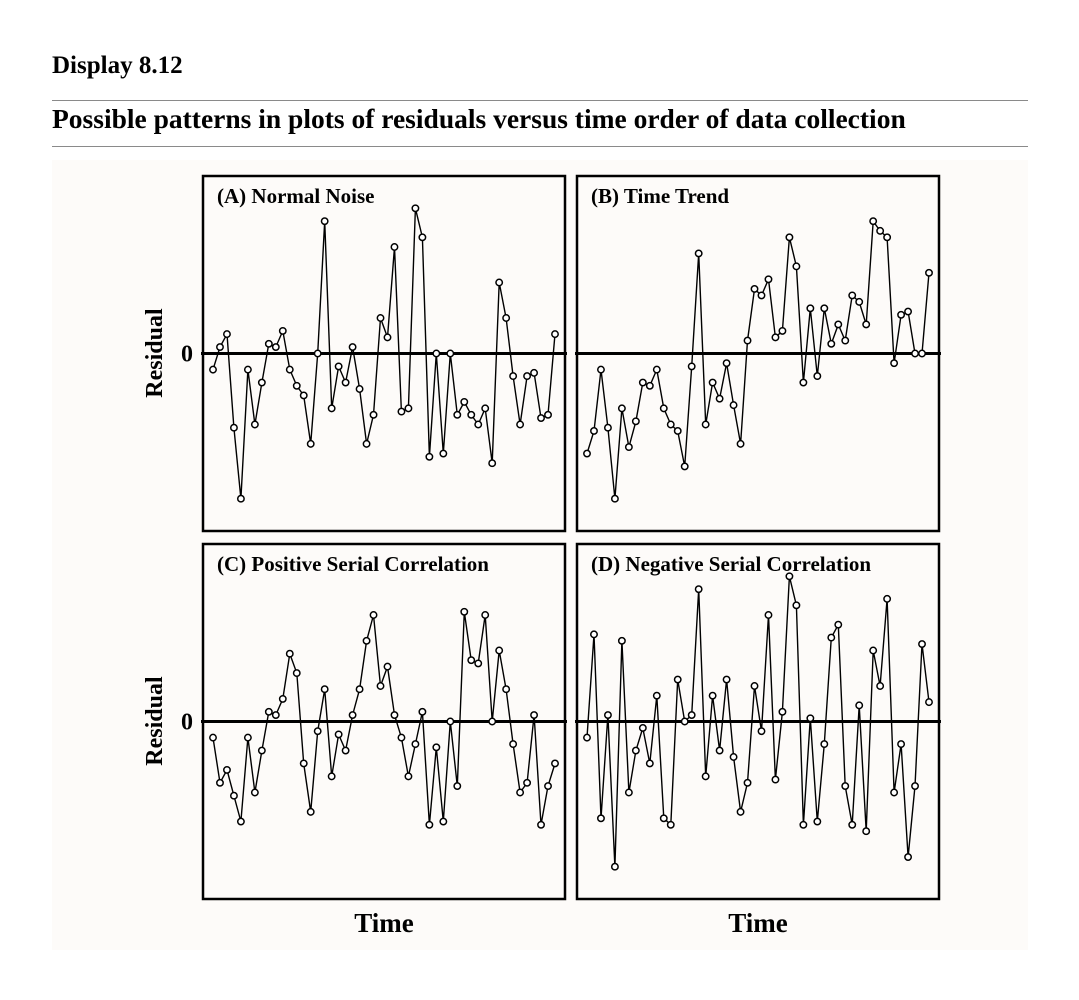 This screenshot has height=1000, width=1079. What do you see at coordinates (187, 723) in the screenshot?
I see `y-tick-label-zero: 0` at bounding box center [187, 723].